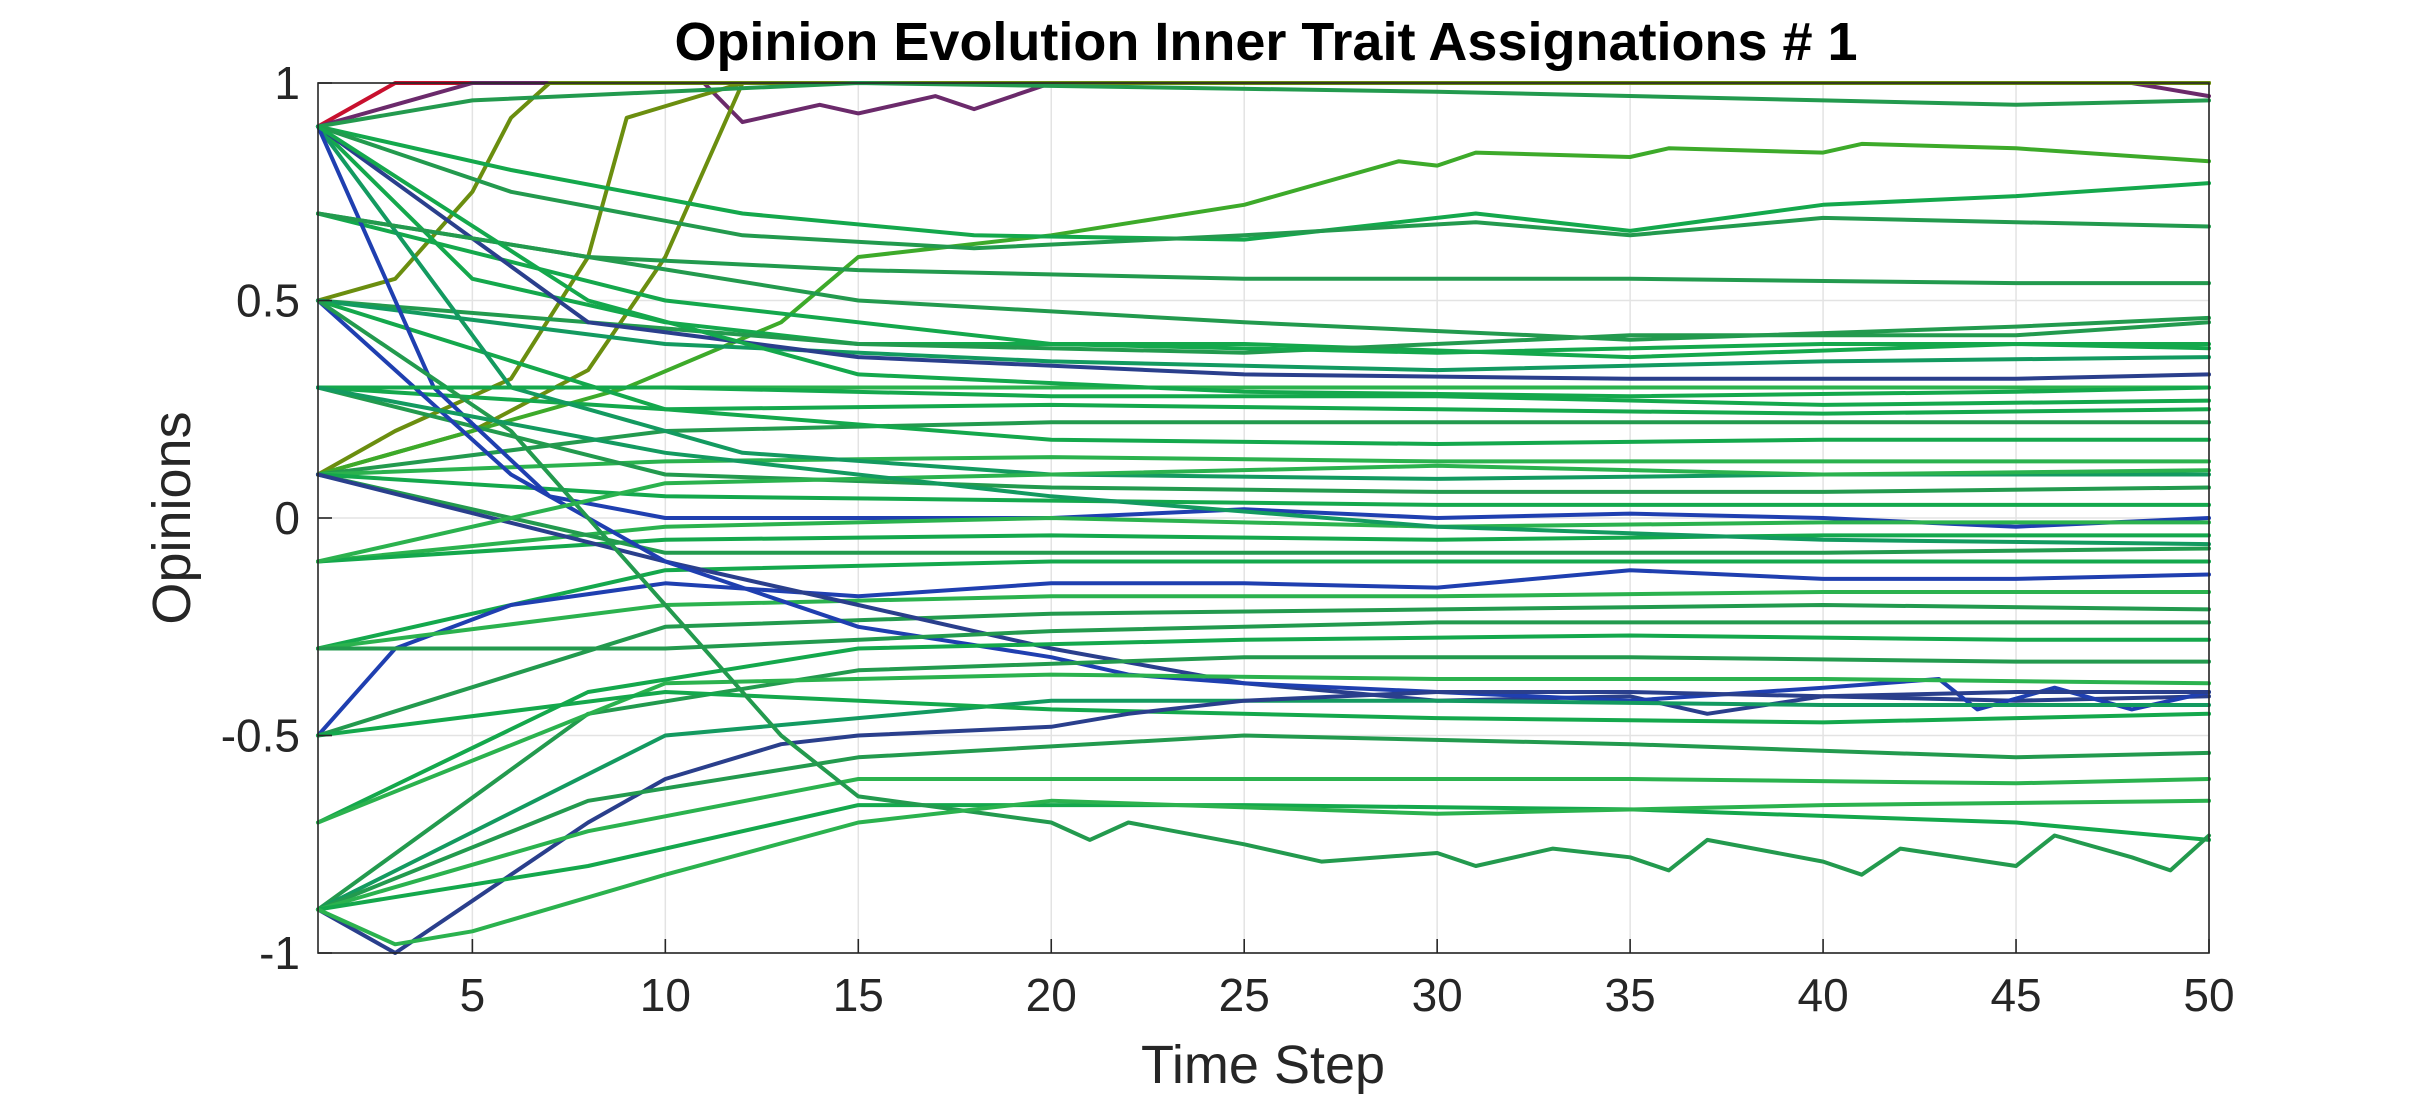 The width and height of the screenshot is (2425, 1094). What do you see at coordinates (279, 953) in the screenshot?
I see `y-tick-label: -1` at bounding box center [279, 953].